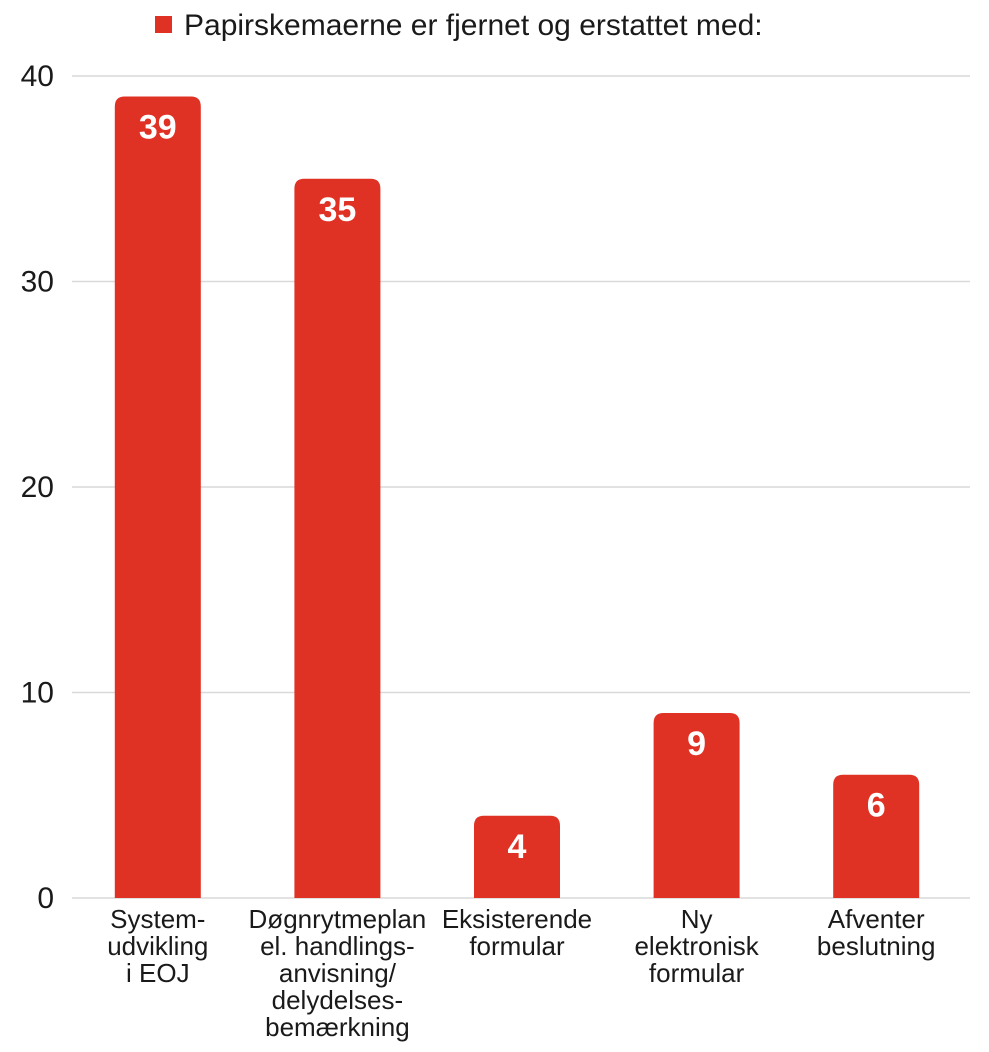  Describe the element at coordinates (158, 128) in the screenshot. I see `data-label: 39` at that location.